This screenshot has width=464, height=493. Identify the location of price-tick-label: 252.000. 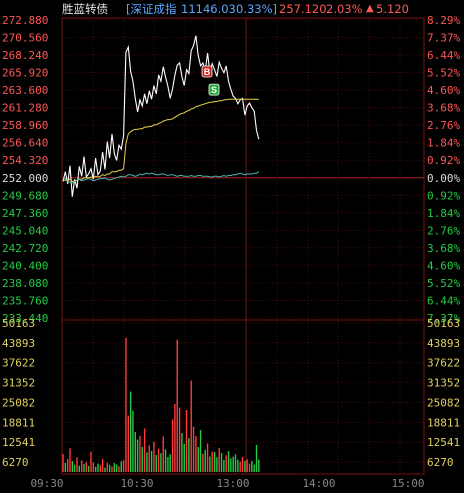
(25, 178).